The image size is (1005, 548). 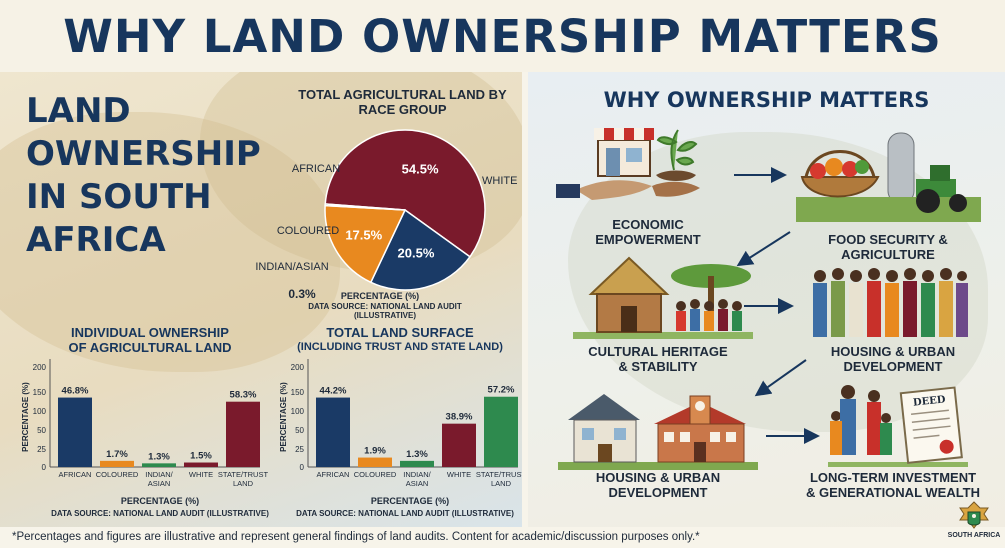 What do you see at coordinates (405, 193) in the screenshot?
I see `pie-slice-white` at bounding box center [405, 193].